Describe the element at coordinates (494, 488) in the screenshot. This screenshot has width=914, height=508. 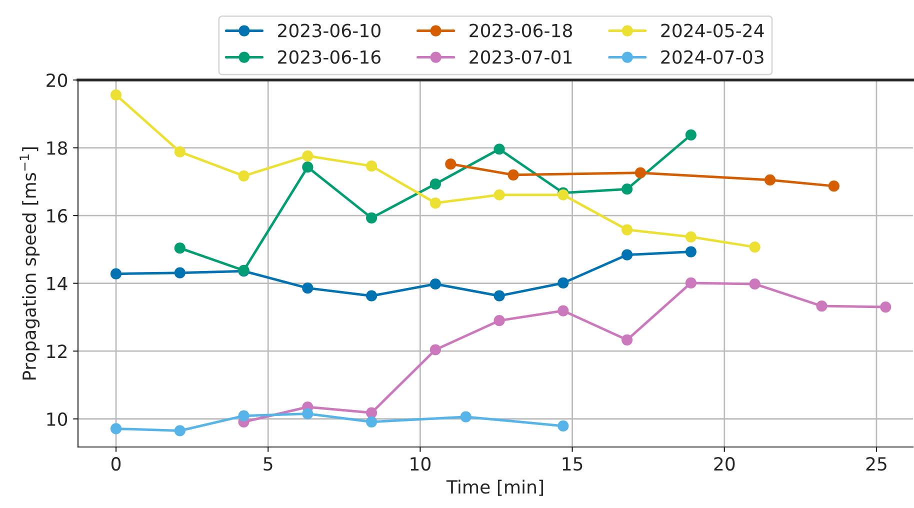
I see `x-axis-title: Time [min]` at that location.